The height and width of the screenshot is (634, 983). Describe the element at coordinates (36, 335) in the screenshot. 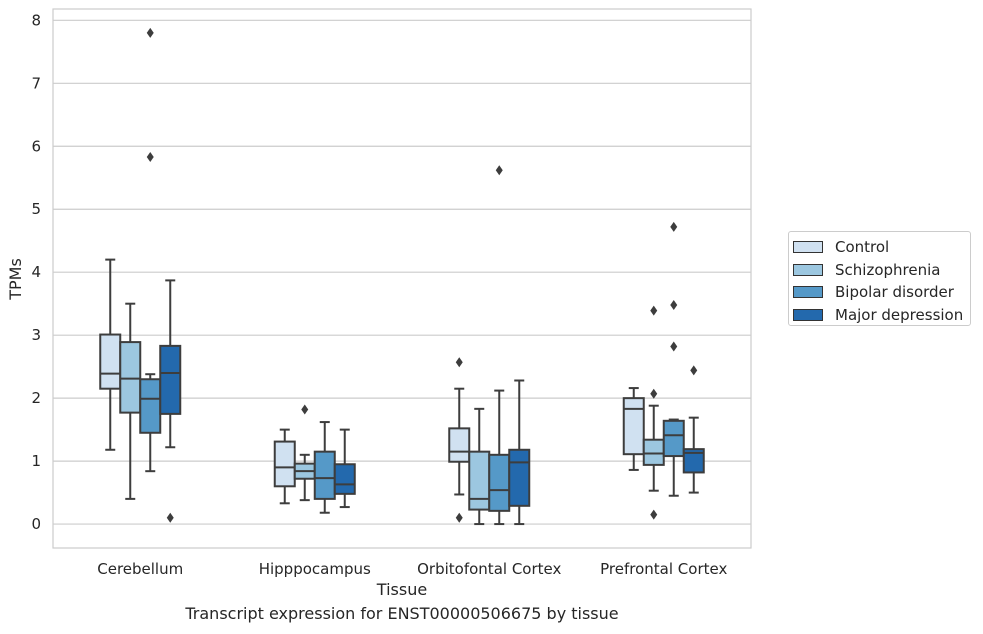

I see `y-tick-label: 3` at that location.